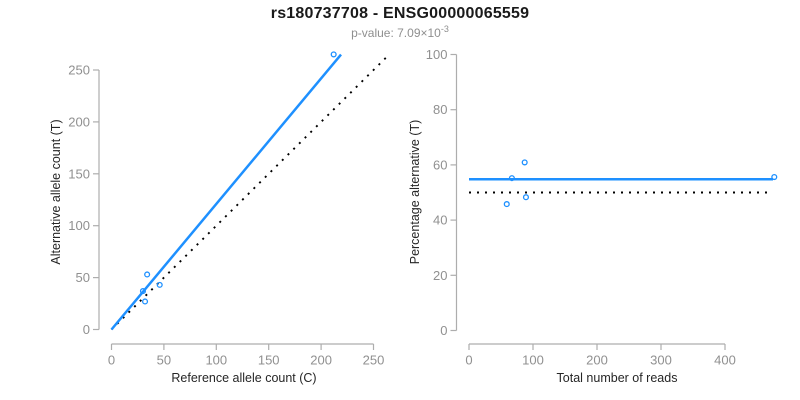  Describe the element at coordinates (617, 378) in the screenshot. I see `x-axis-title: Total number of reads` at that location.